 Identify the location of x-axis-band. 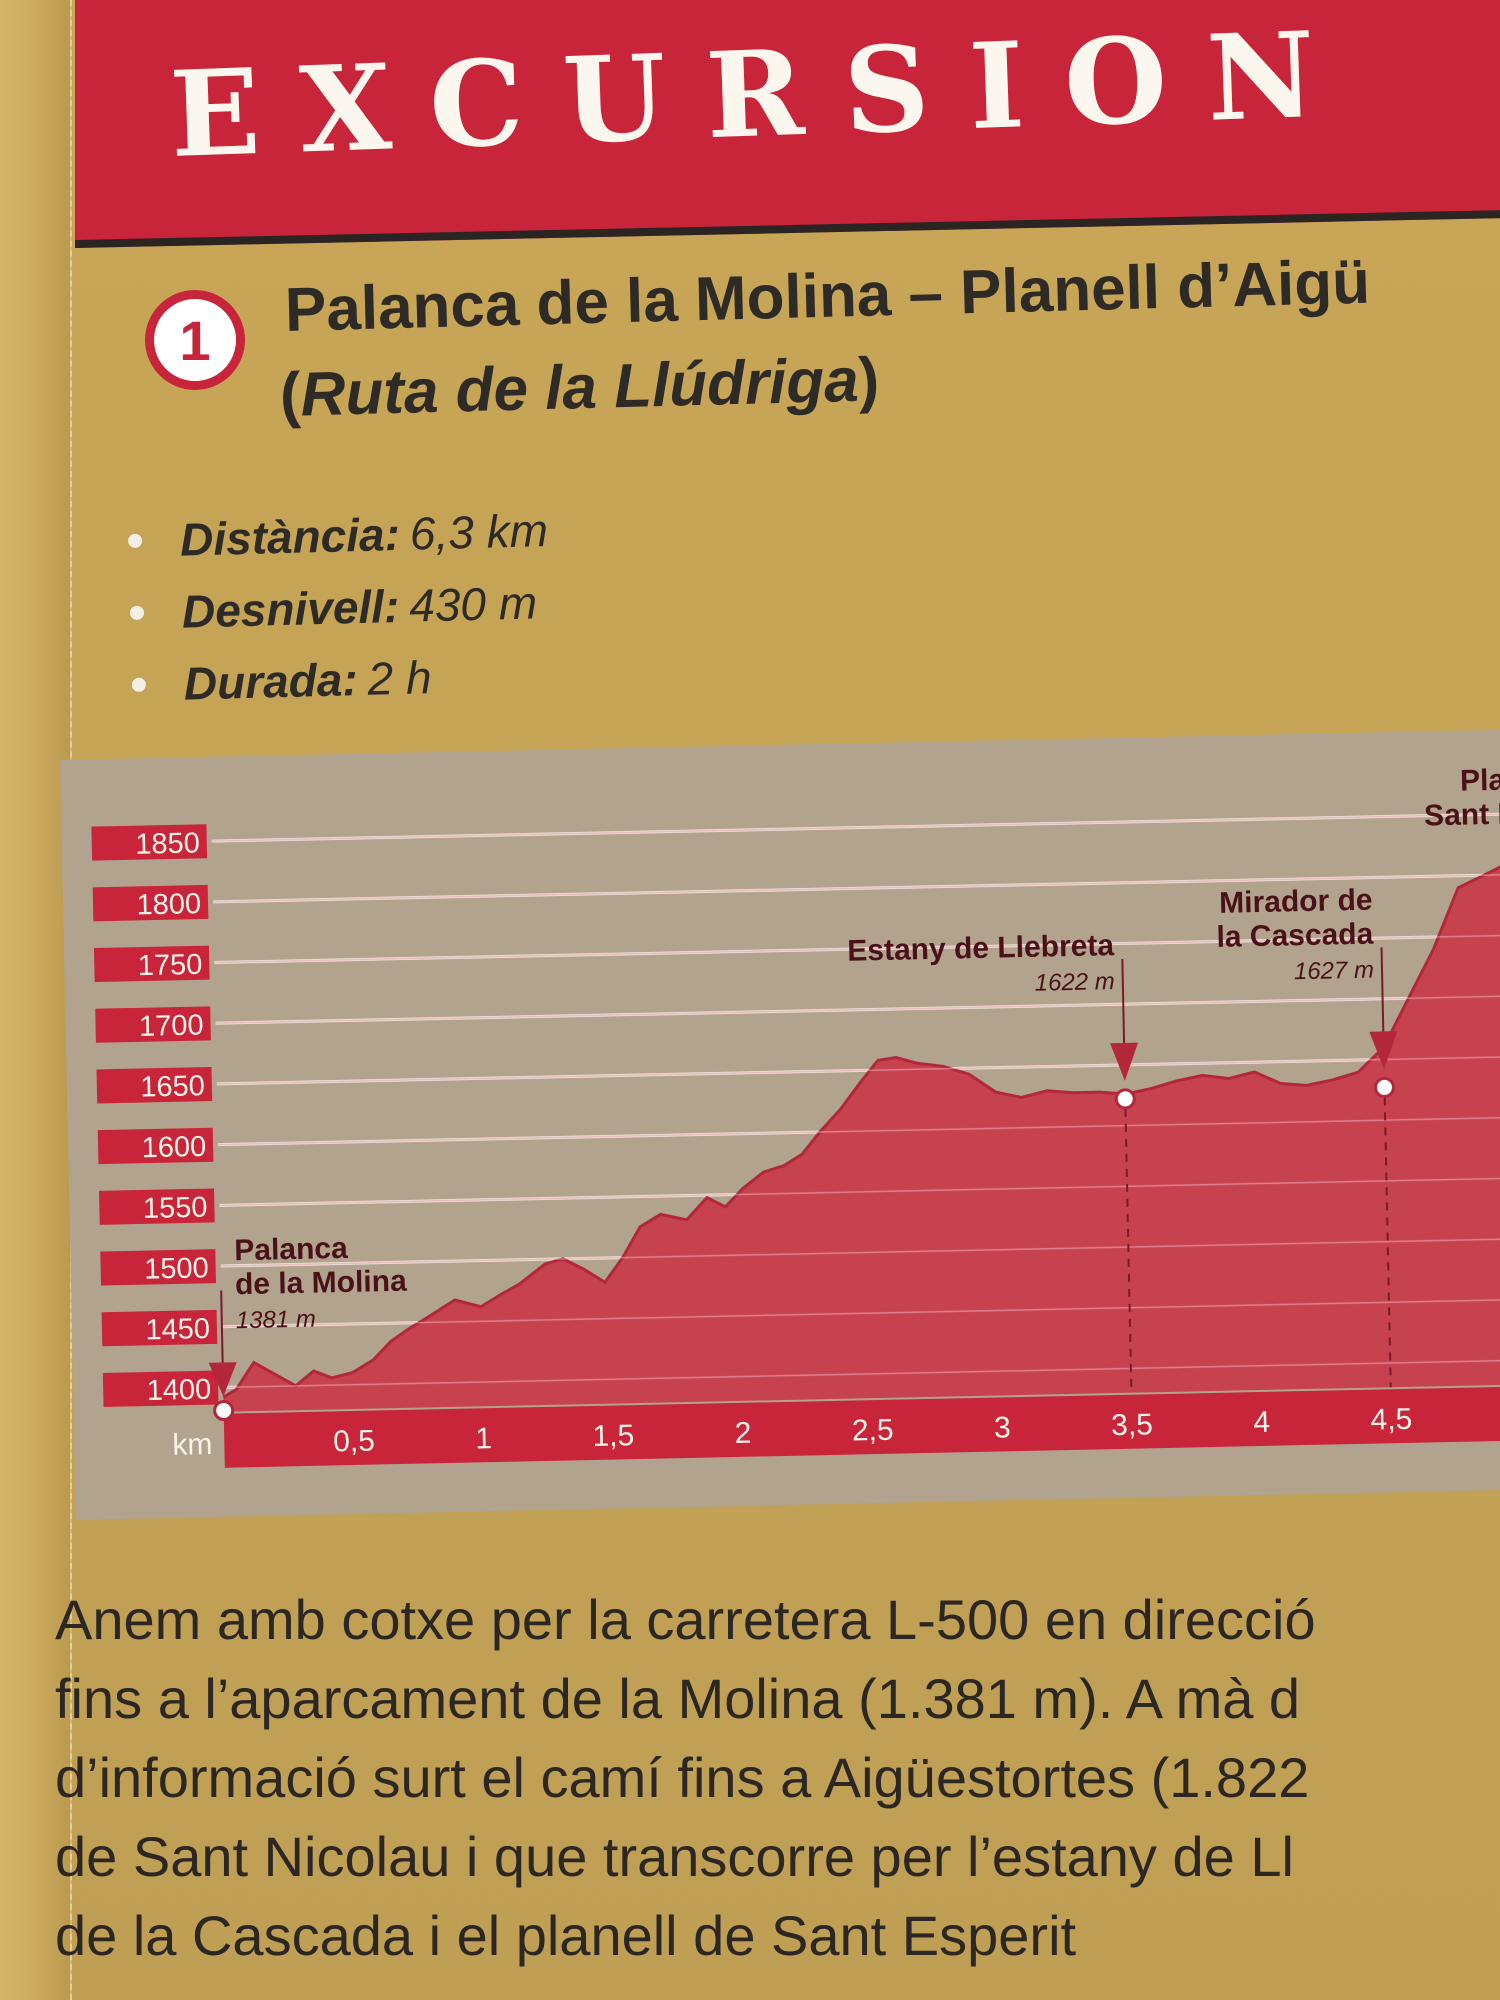
(861, 1427).